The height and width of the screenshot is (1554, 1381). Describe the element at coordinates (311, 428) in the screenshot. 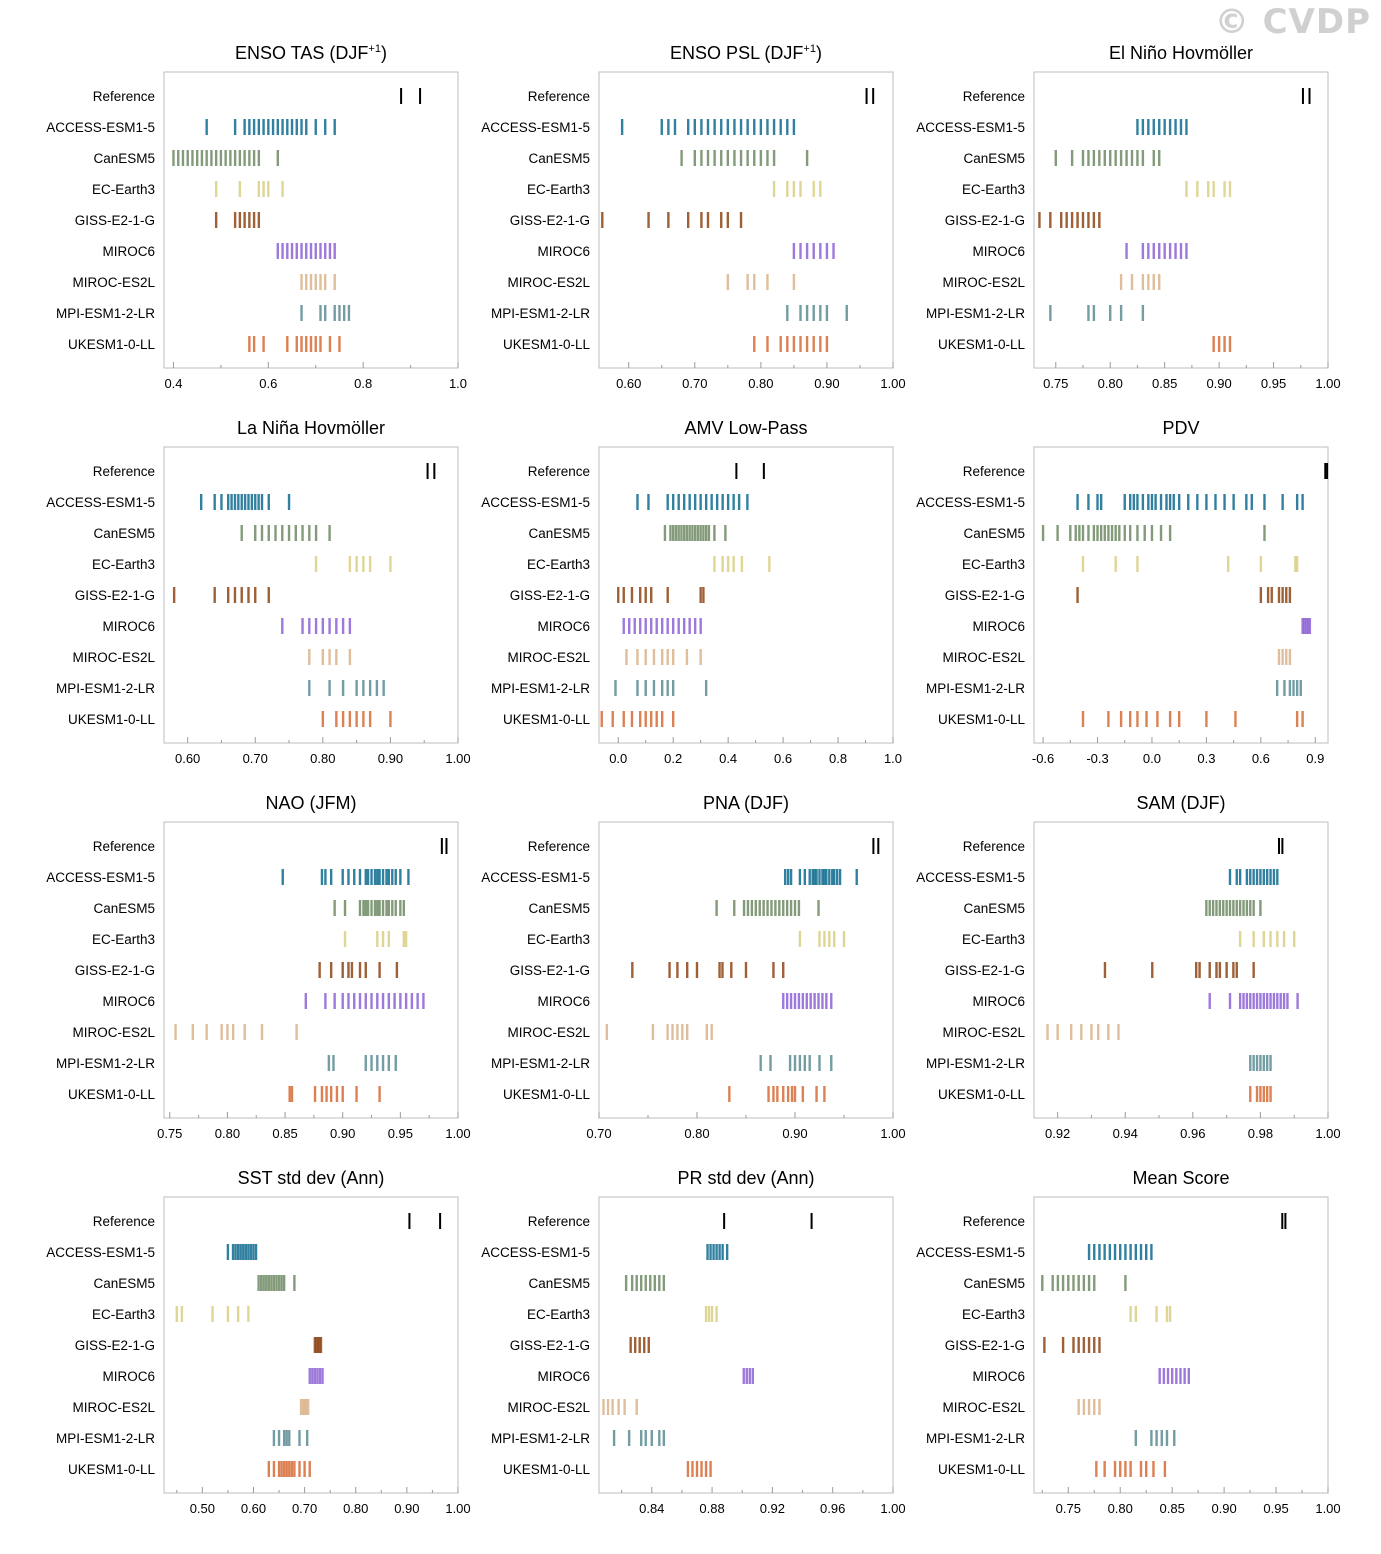

I see `chart-title: La Niña Hovmöller` at that location.